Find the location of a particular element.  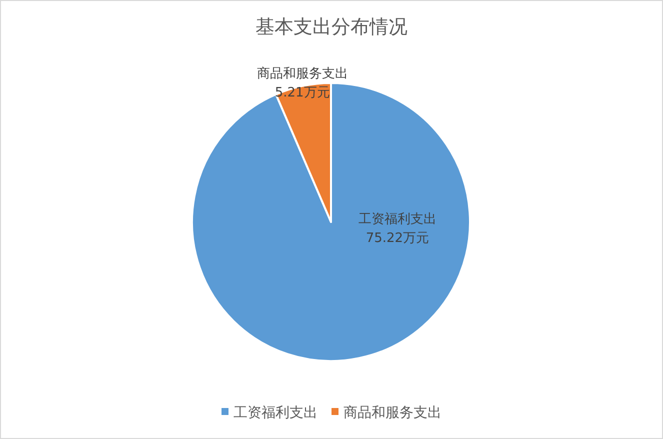

slice-label: 商品和服务支出 is located at coordinates (302, 74).